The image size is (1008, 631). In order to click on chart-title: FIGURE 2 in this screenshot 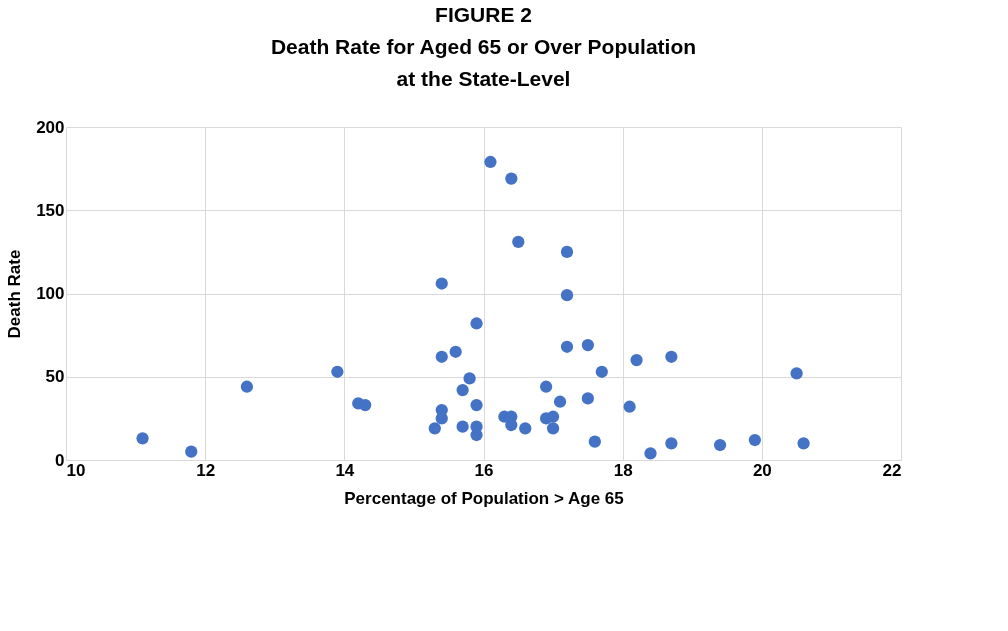, I will do `click(483, 14)`.